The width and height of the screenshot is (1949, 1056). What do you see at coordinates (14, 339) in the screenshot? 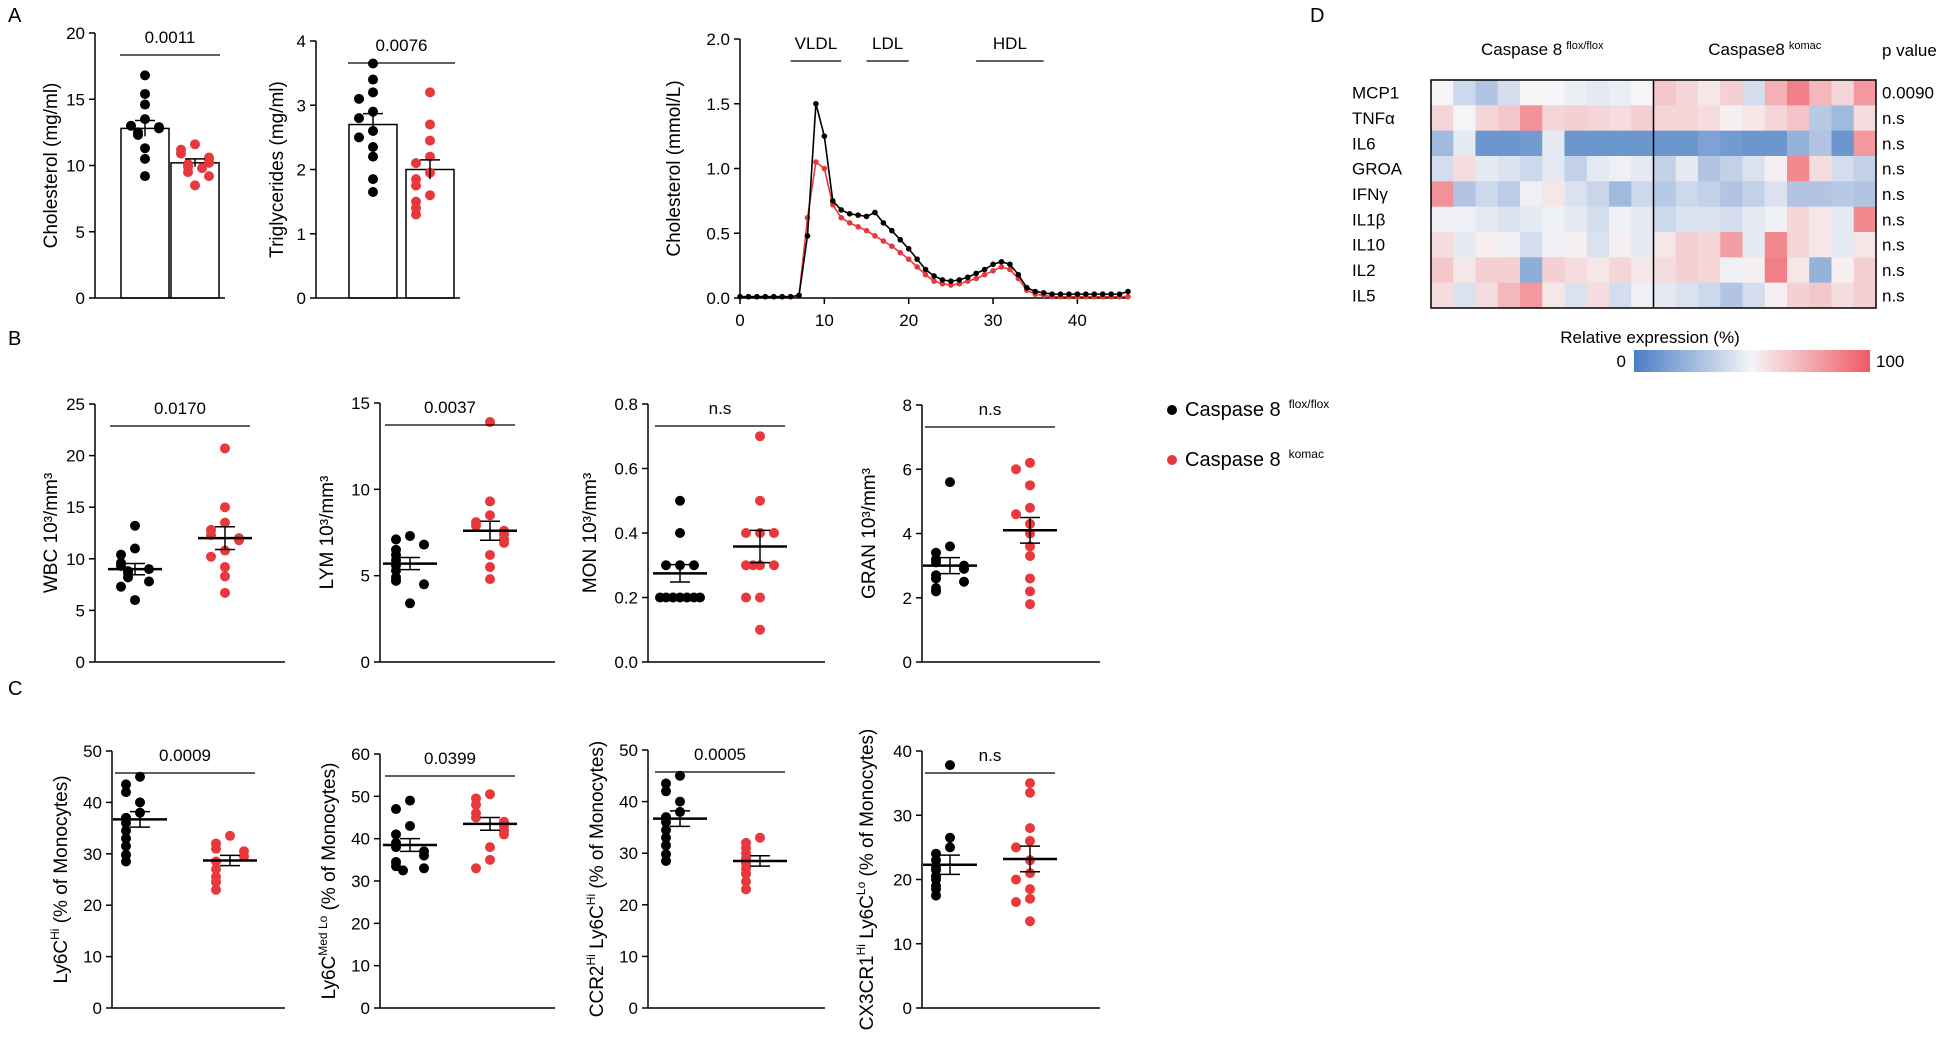
I see `panel-label-b: B` at bounding box center [14, 339].